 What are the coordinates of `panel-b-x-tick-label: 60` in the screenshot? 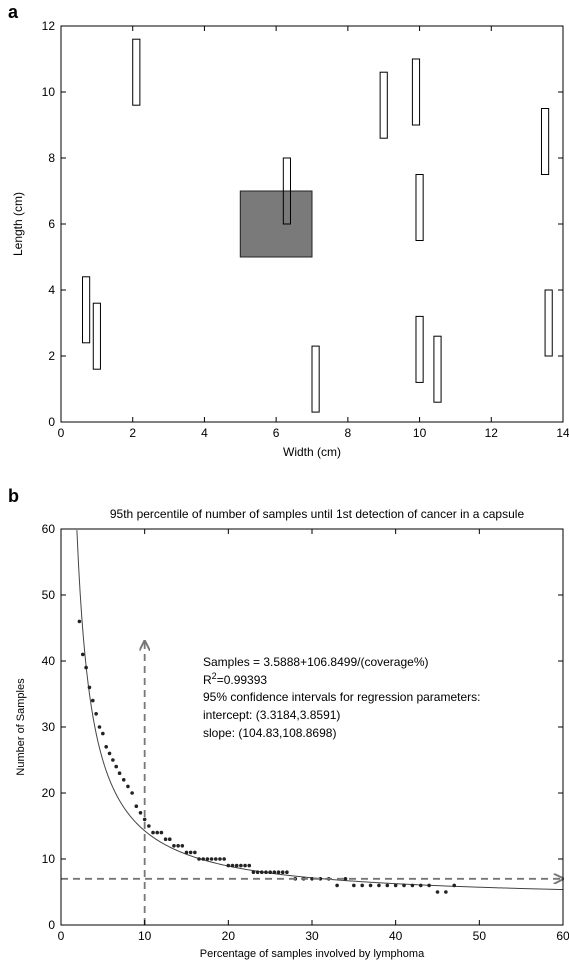 It's located at (562, 936).